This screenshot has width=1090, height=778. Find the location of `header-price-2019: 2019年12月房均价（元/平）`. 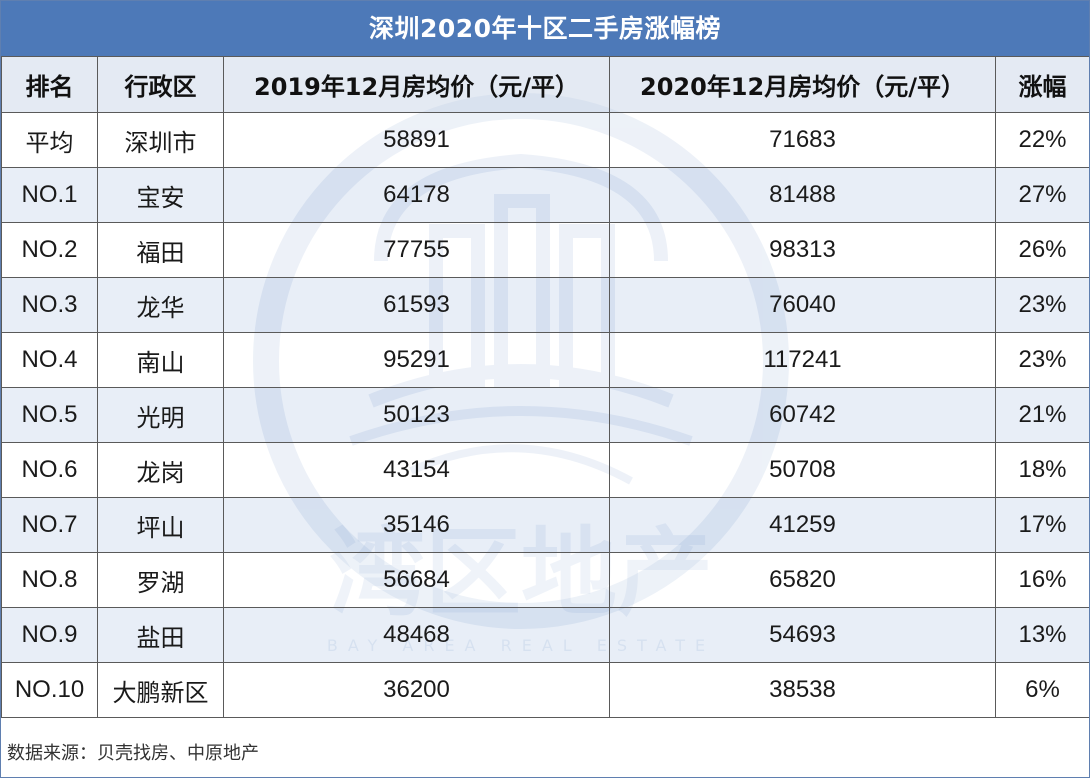

header-price-2019: 2019年12月房均价（元/平） is located at coordinates (416, 84).